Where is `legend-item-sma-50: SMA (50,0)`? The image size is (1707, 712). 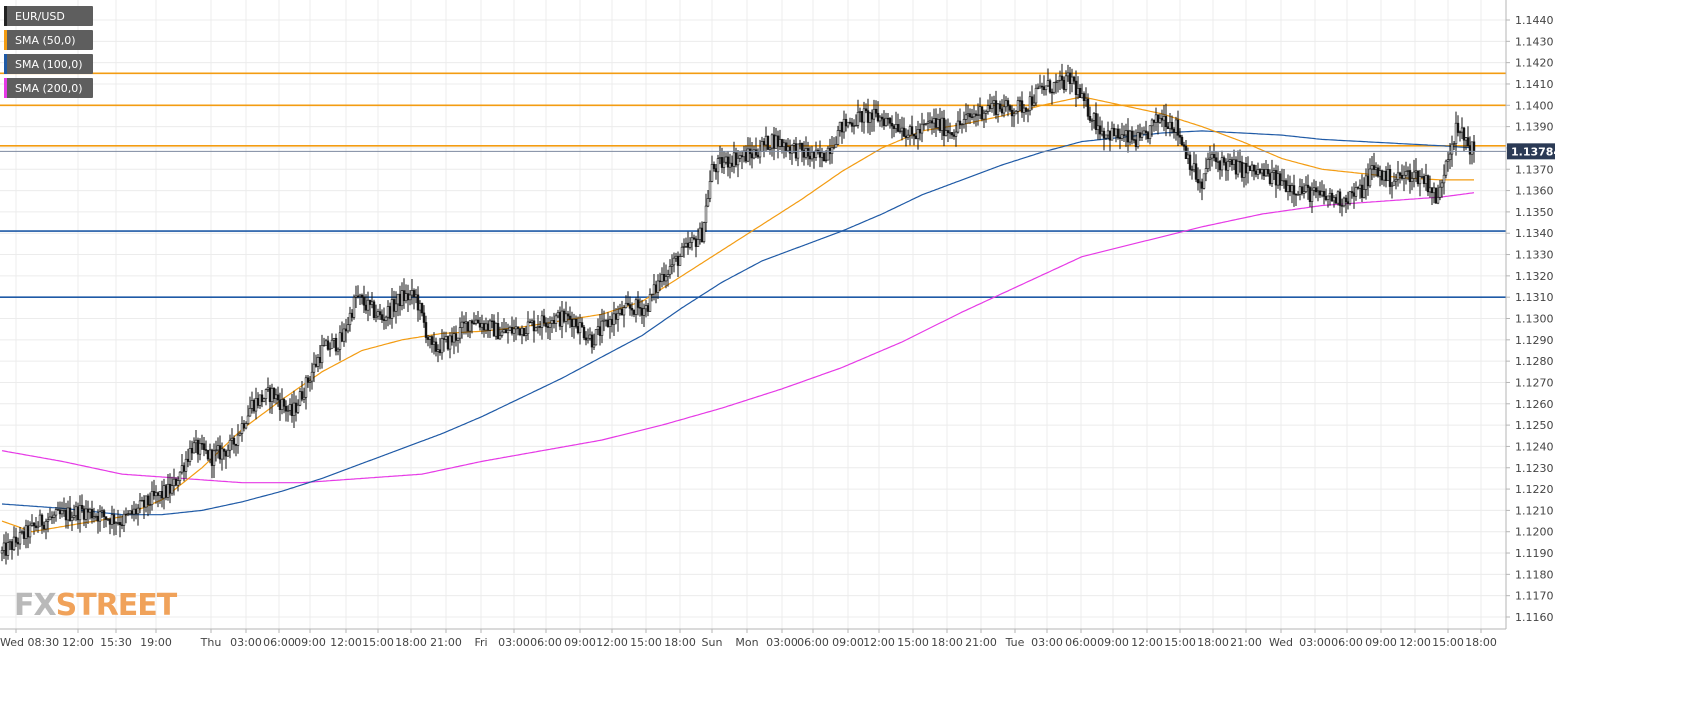
legend-item-sma-50: SMA (50,0) is located at coordinates (48, 40).